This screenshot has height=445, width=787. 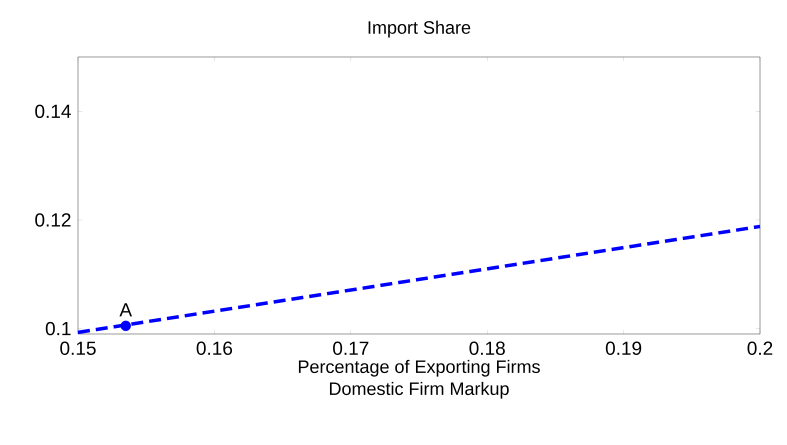 What do you see at coordinates (78, 348) in the screenshot?
I see `x-tick-label: 0.15` at bounding box center [78, 348].